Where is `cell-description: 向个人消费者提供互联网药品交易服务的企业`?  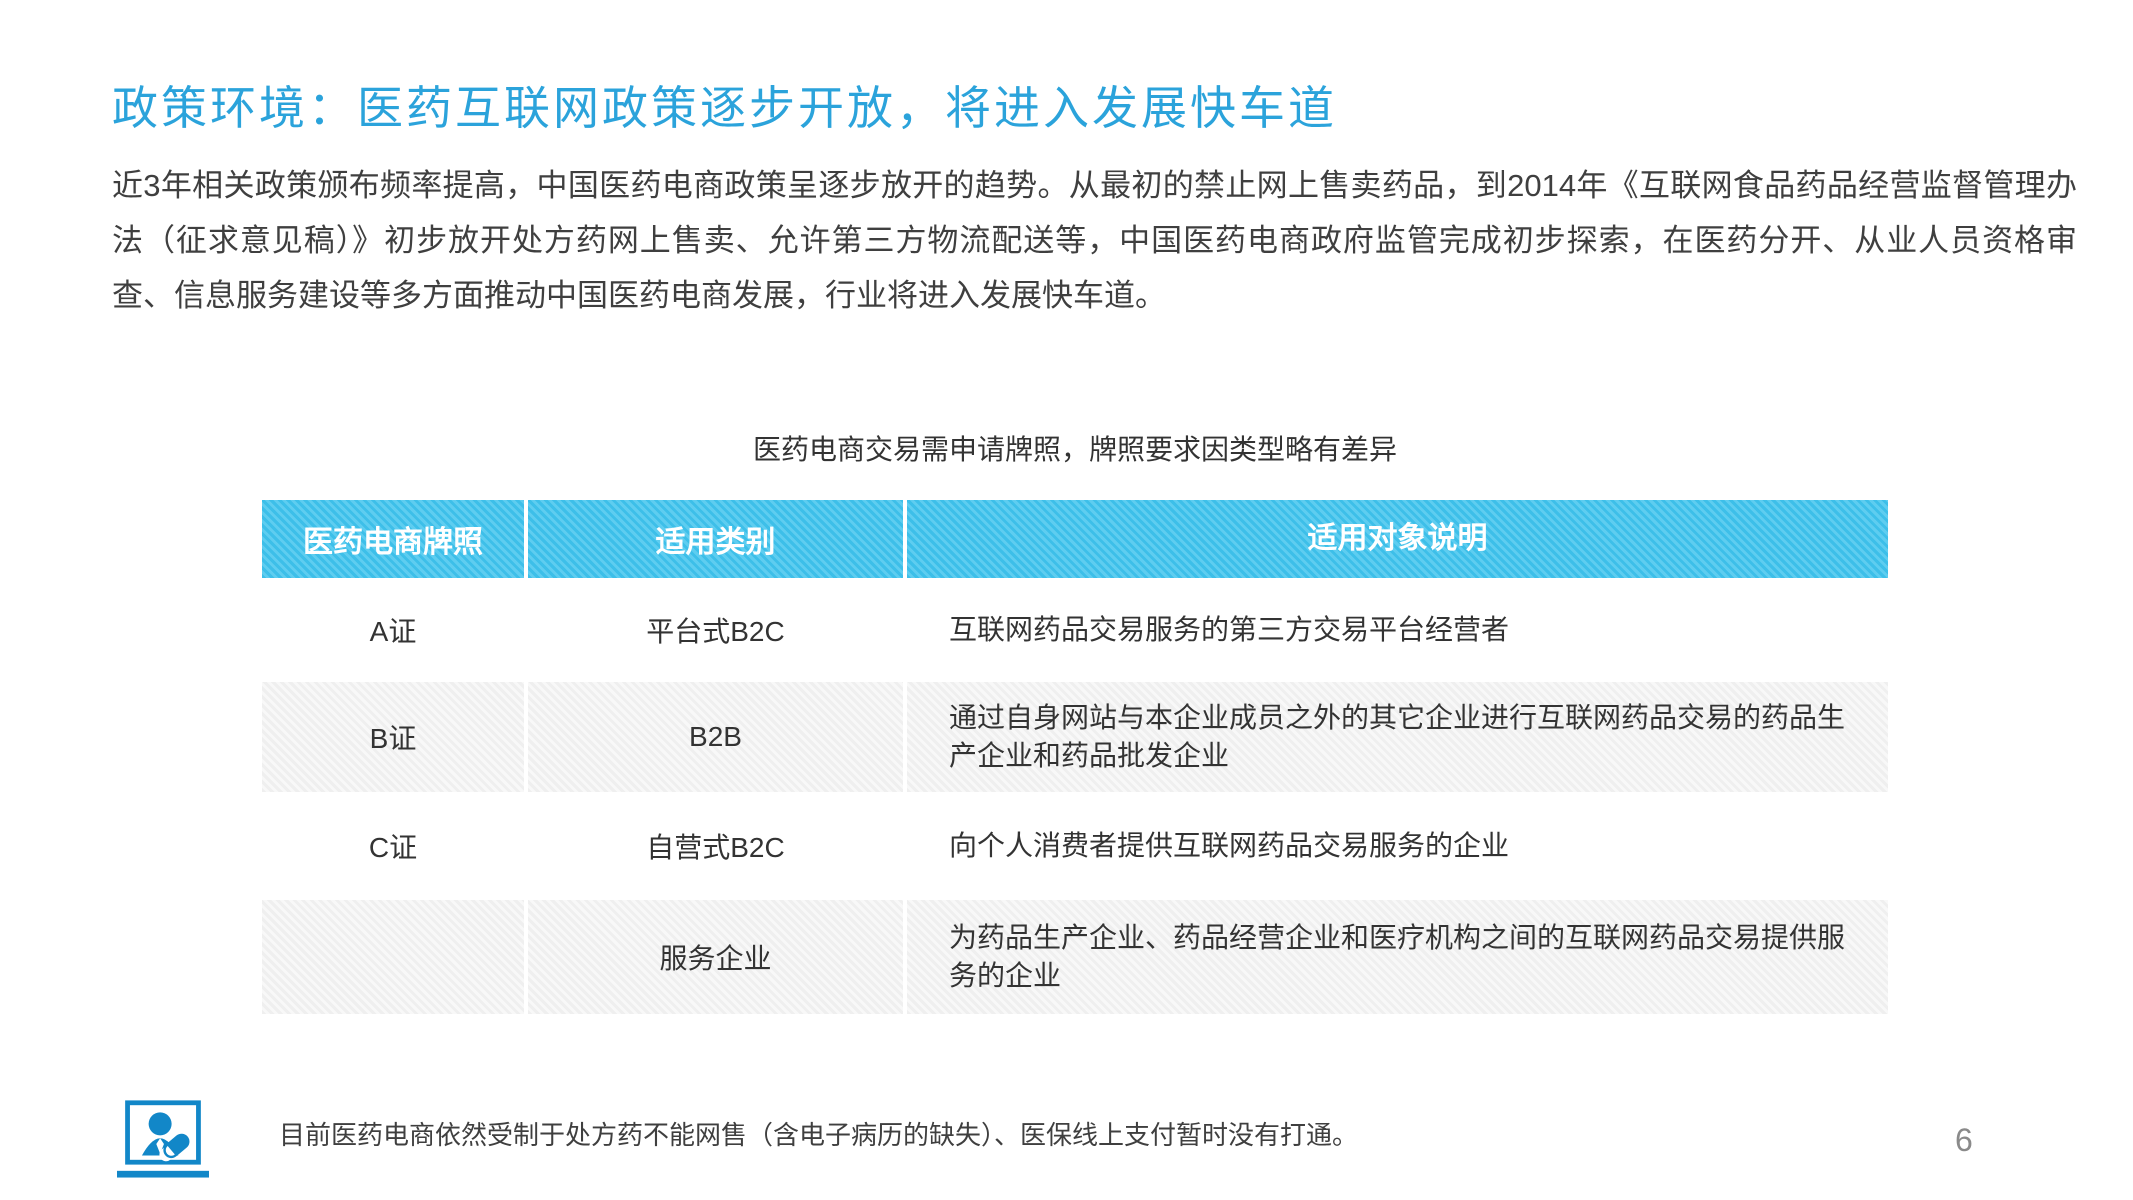
cell-description: 向个人消费者提供互联网药品交易服务的企业 is located at coordinates (1229, 845).